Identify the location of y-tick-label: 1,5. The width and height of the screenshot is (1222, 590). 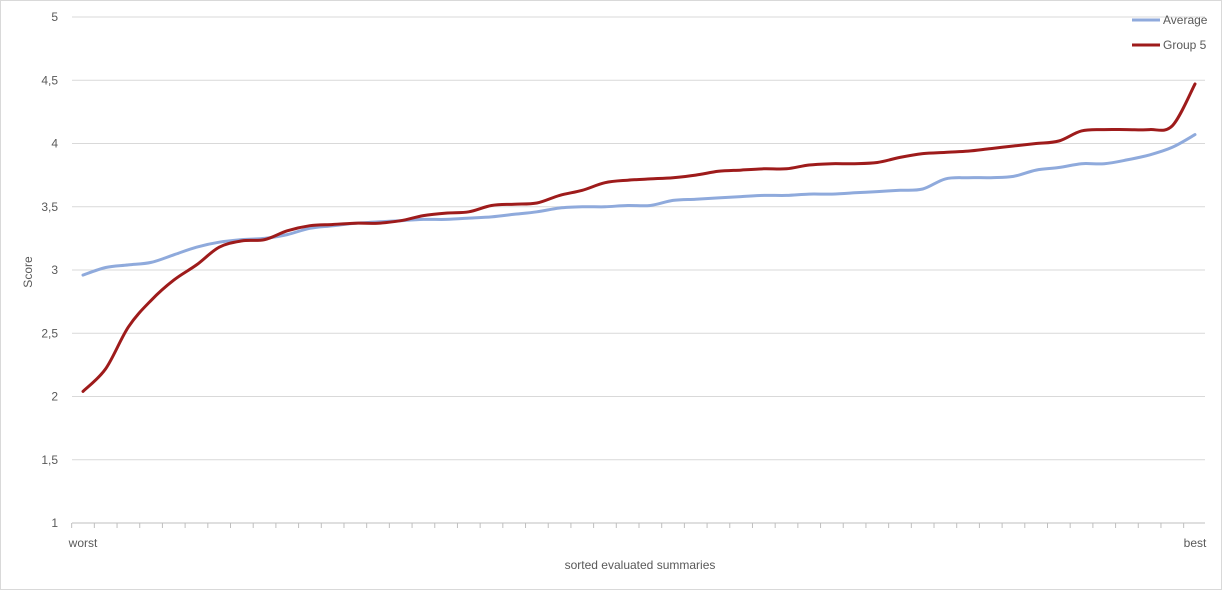
(49, 460).